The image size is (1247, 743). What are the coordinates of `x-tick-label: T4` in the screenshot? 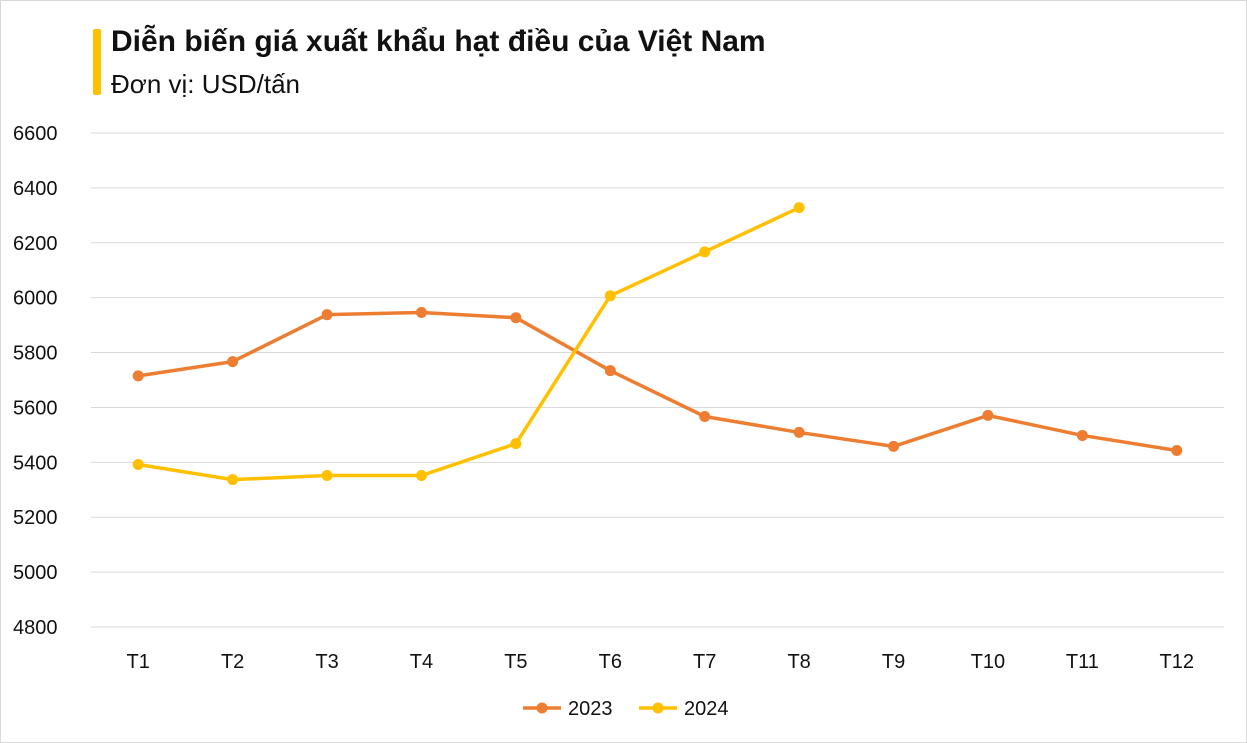 It's located at (421, 662).